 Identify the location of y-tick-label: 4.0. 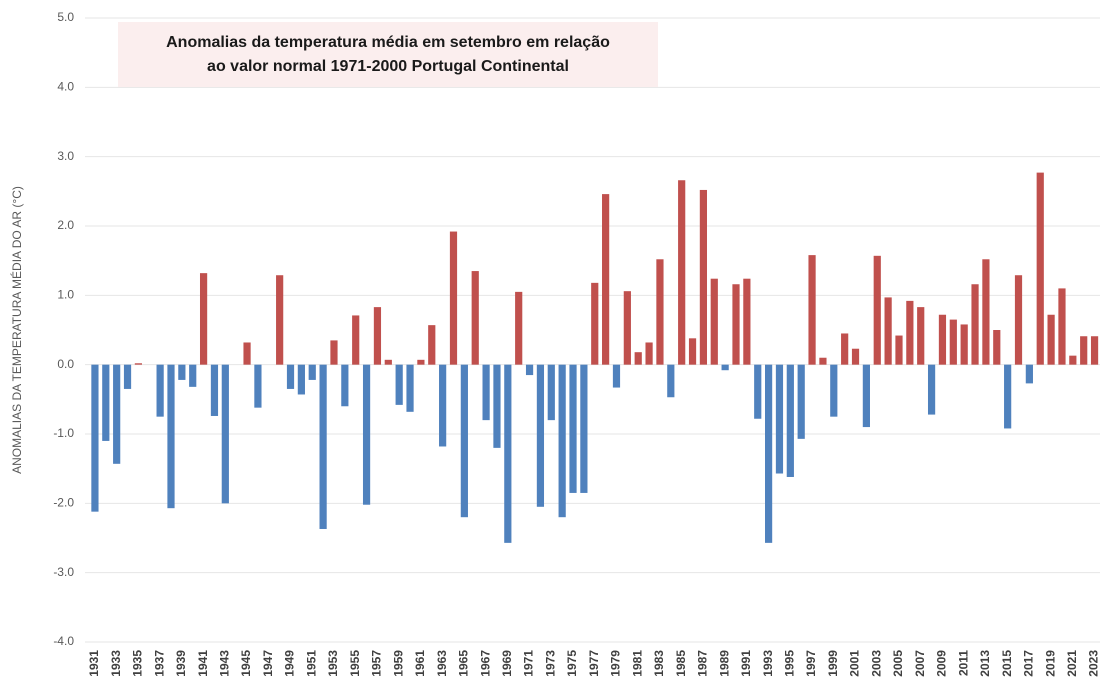
(65, 87).